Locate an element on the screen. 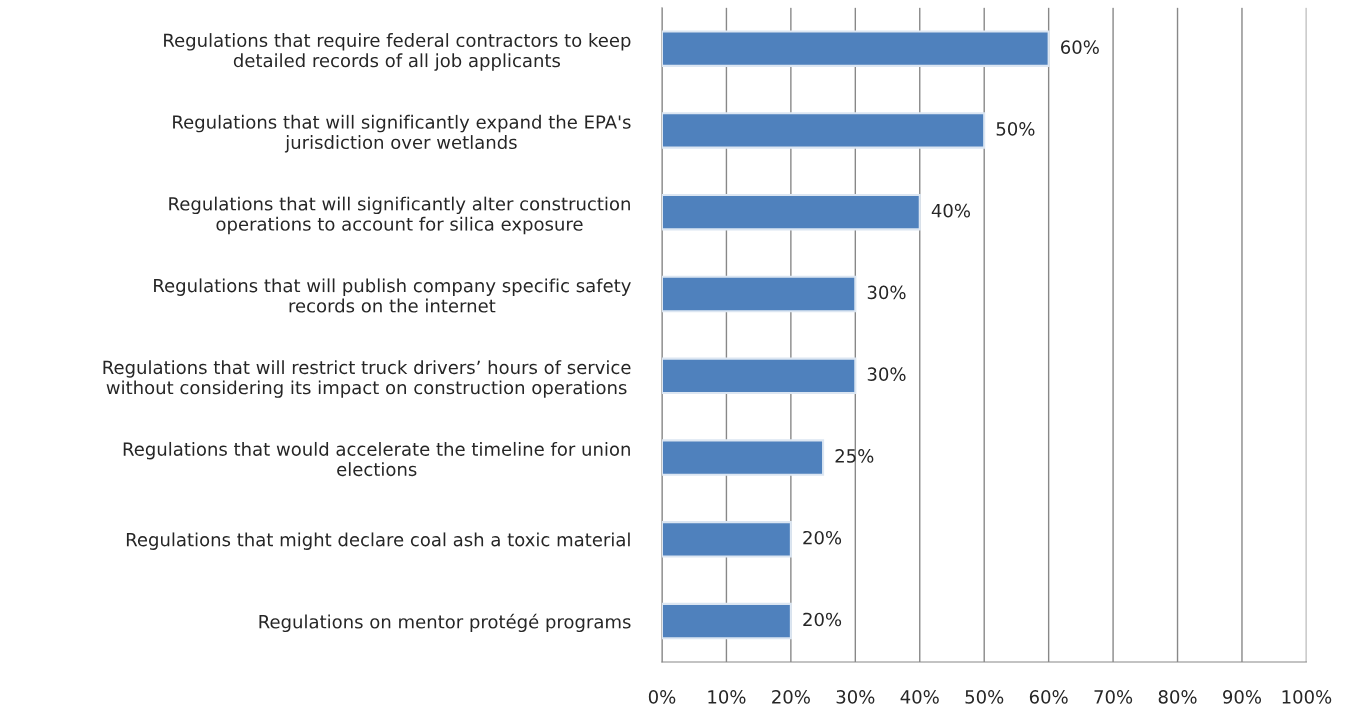 The image size is (1351, 711). x-tick-label: 40% is located at coordinates (919, 697).